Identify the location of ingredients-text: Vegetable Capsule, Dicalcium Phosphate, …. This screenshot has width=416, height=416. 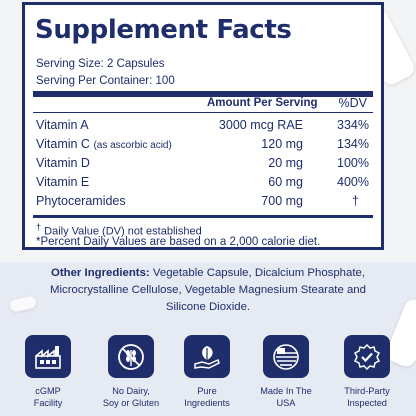
(208, 290).